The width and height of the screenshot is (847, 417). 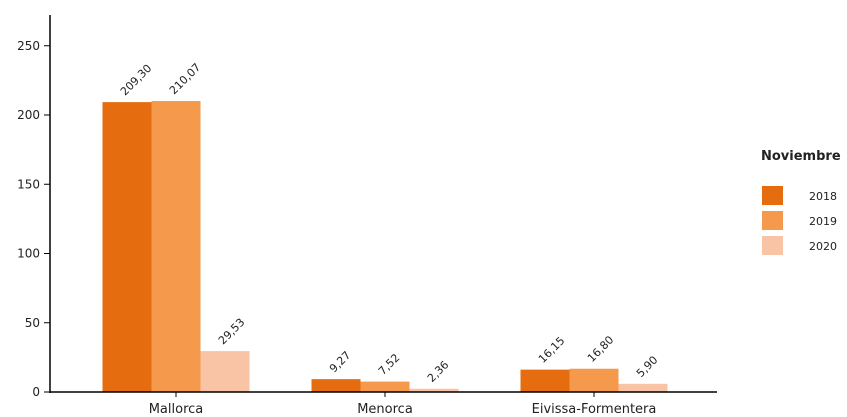 What do you see at coordinates (385, 409) in the screenshot?
I see `x-category-label: Menorca` at bounding box center [385, 409].